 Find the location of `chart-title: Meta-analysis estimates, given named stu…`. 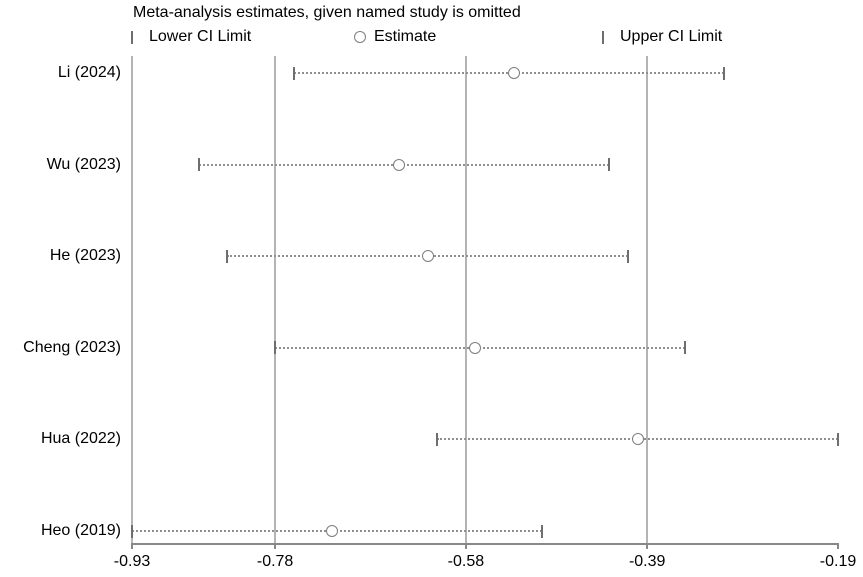

chart-title: Meta-analysis estimates, given named stu… is located at coordinates (327, 12).